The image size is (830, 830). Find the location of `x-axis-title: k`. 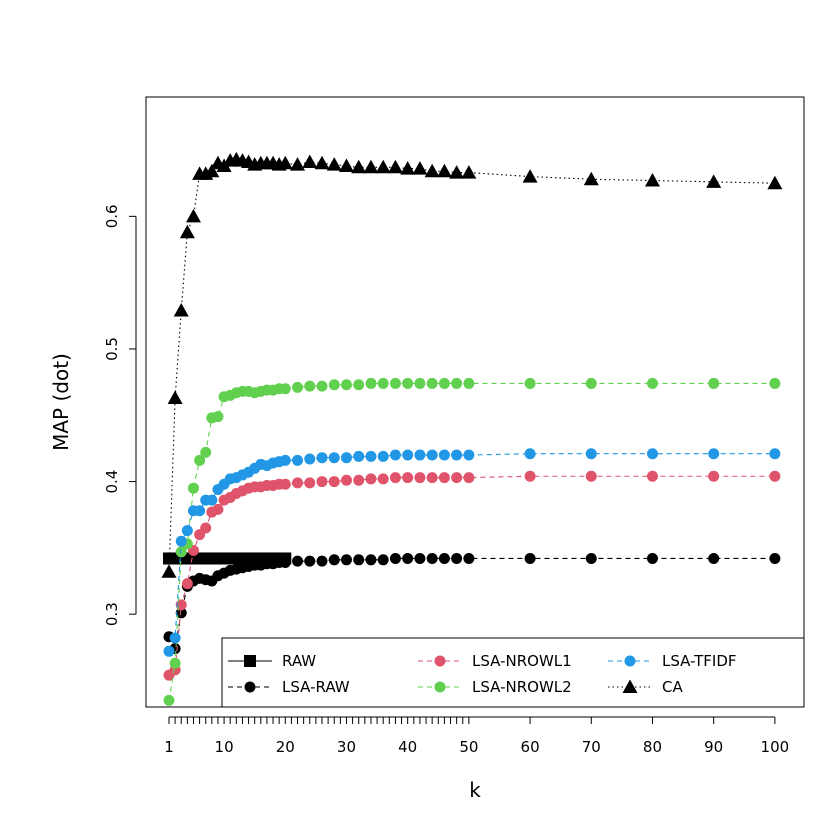

x-axis-title: k is located at coordinates (475, 790).